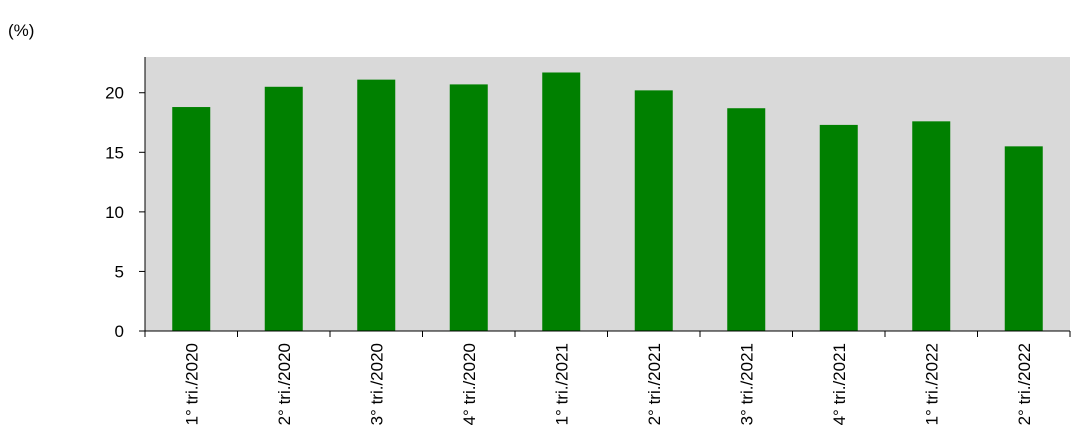 The width and height of the screenshot is (1077, 446). I want to click on x-tick-label: 2° tri./2020, so click(284, 384).